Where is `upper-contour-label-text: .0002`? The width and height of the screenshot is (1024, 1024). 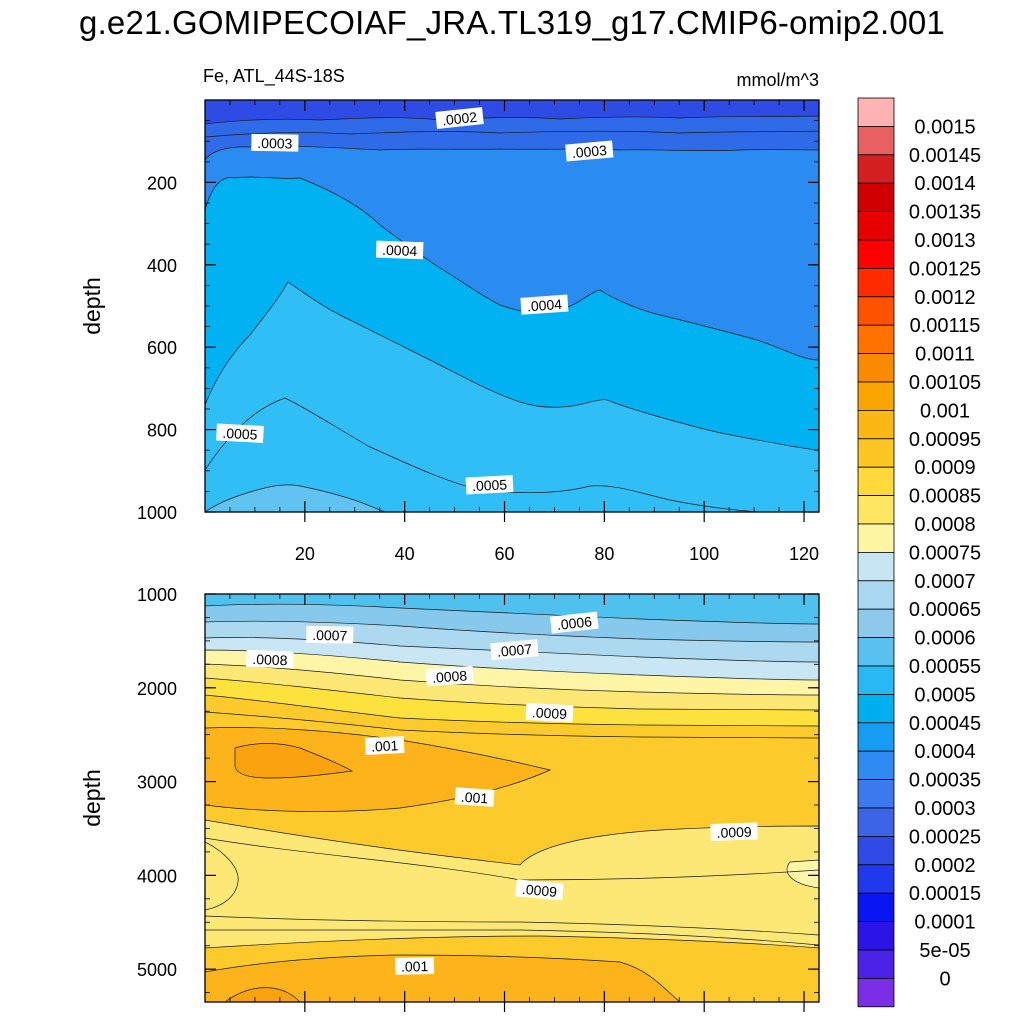
upper-contour-label-text: .0002 is located at coordinates (459, 119).